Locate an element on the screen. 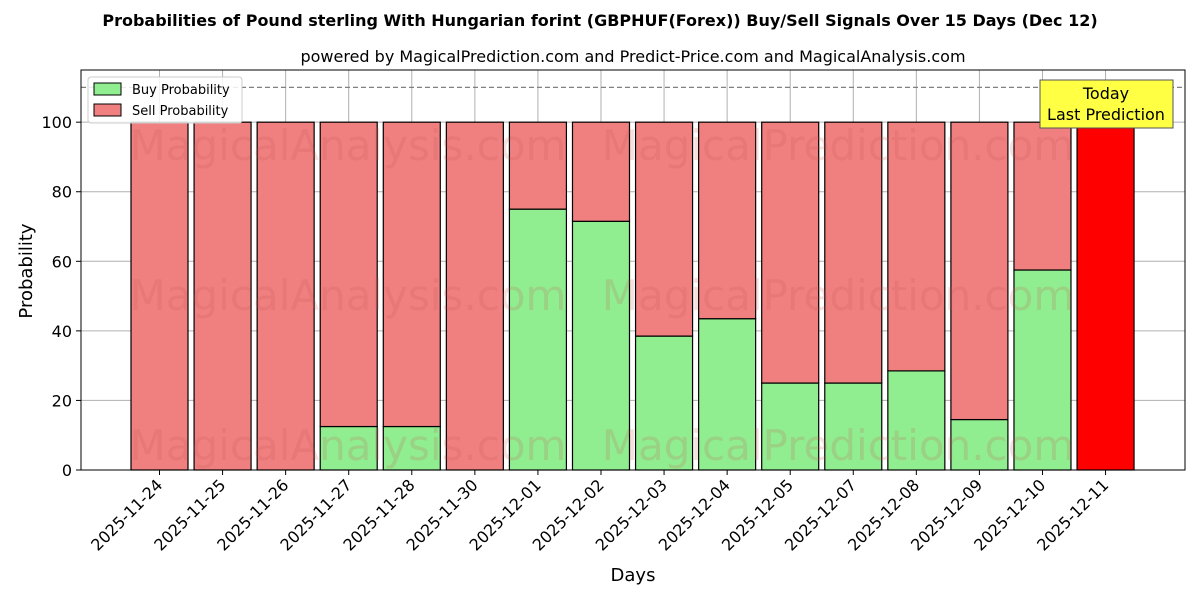  today-annotation: Today Last Prediction is located at coordinates (1106, 104).